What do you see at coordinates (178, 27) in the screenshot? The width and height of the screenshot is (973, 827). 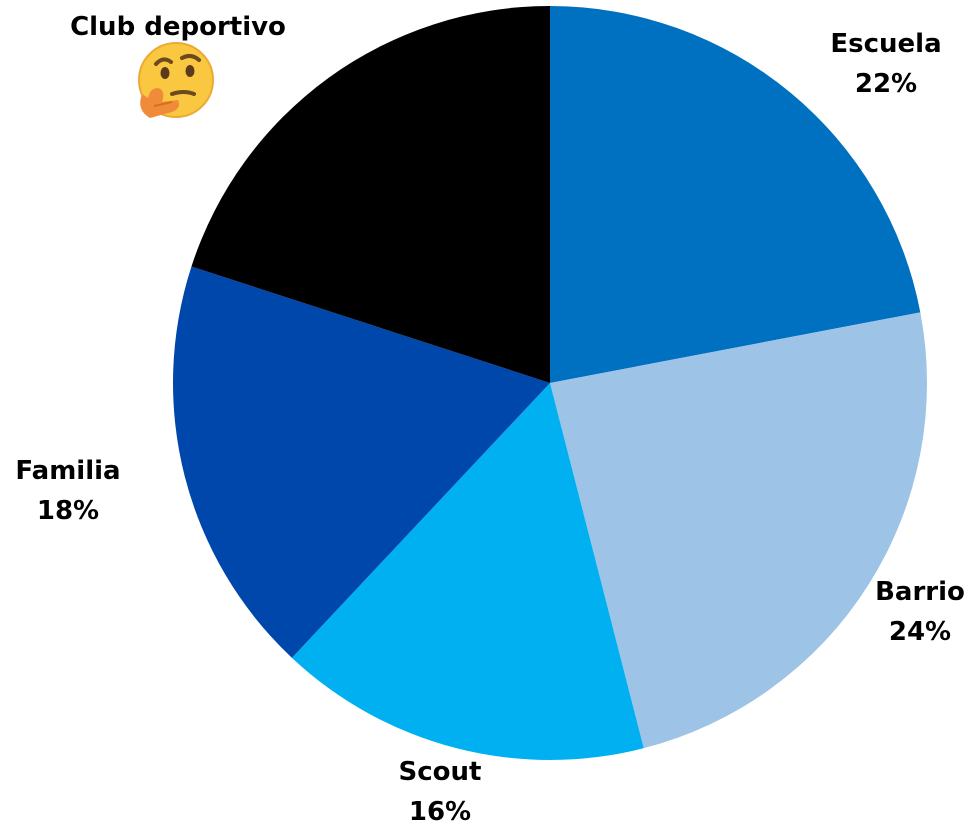 I see `slice-label-club-deportivo: Club deportivo` at bounding box center [178, 27].